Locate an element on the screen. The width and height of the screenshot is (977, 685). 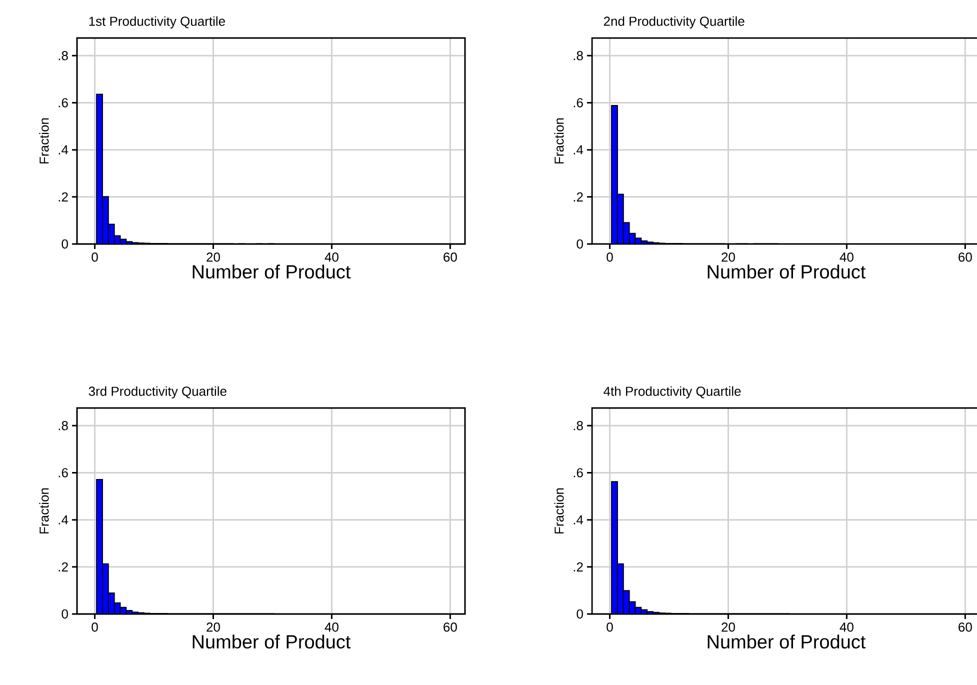
chart-title: 2nd Productivity Quartile is located at coordinates (674, 22).